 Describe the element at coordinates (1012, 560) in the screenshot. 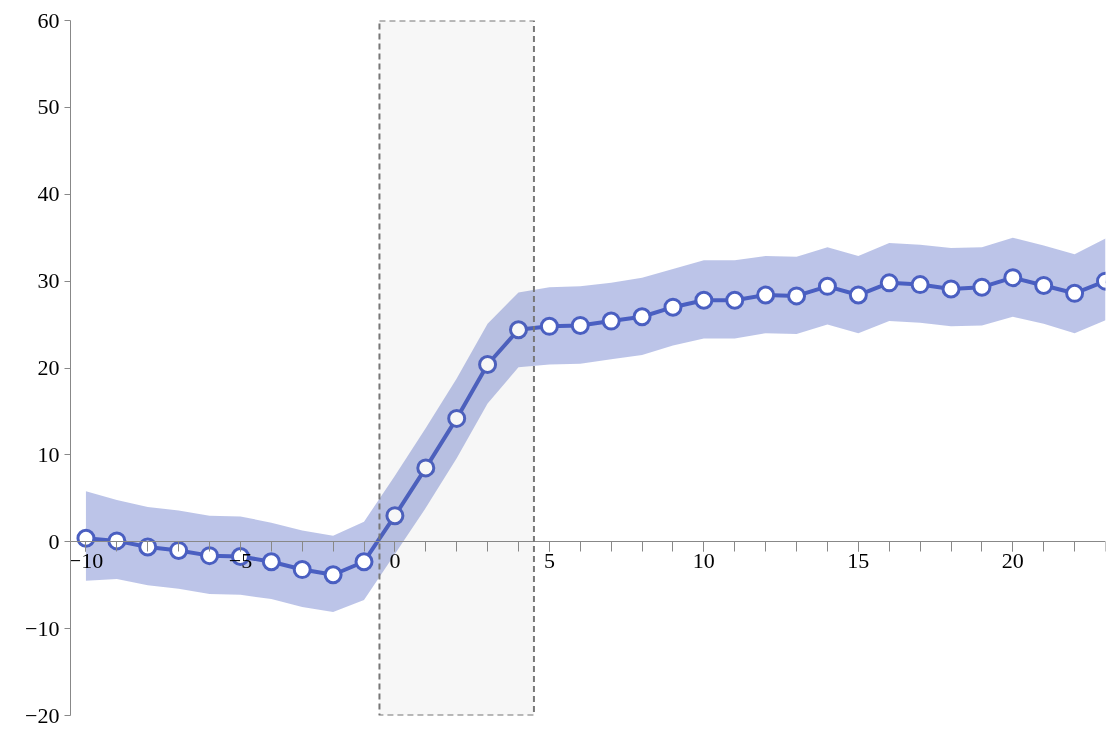

I see `x-tick-label: 20` at that location.